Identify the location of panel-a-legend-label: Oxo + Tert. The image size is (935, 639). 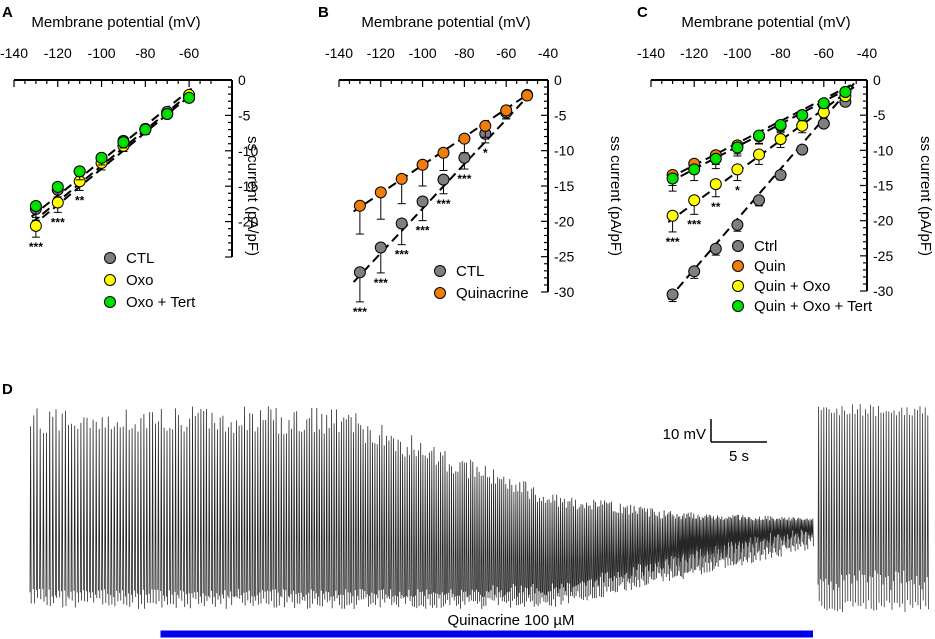
(161, 302).